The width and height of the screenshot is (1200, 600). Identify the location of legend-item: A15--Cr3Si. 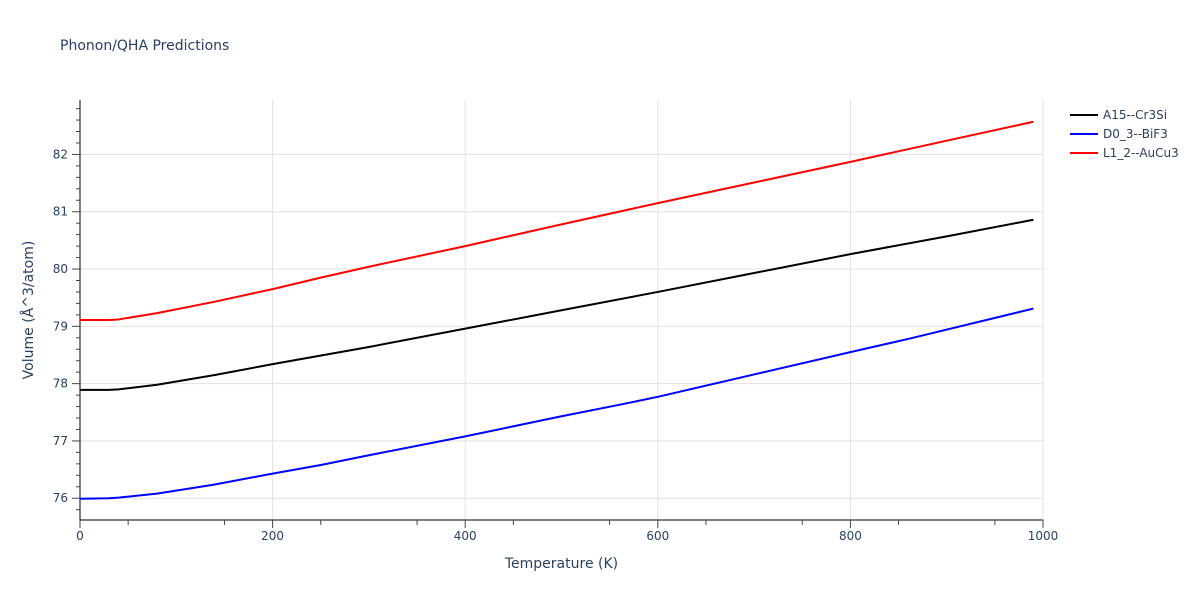
(1118, 115).